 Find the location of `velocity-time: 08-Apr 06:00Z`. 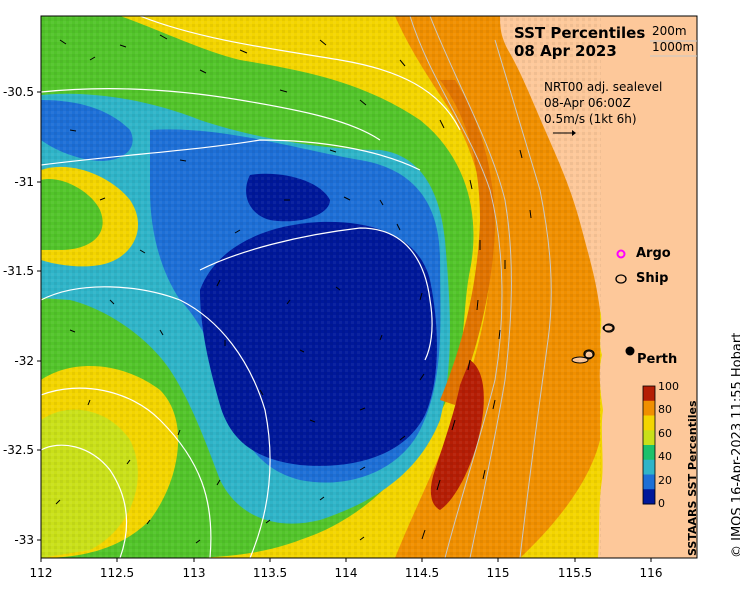

velocity-time: 08-Apr 06:00Z is located at coordinates (587, 103).